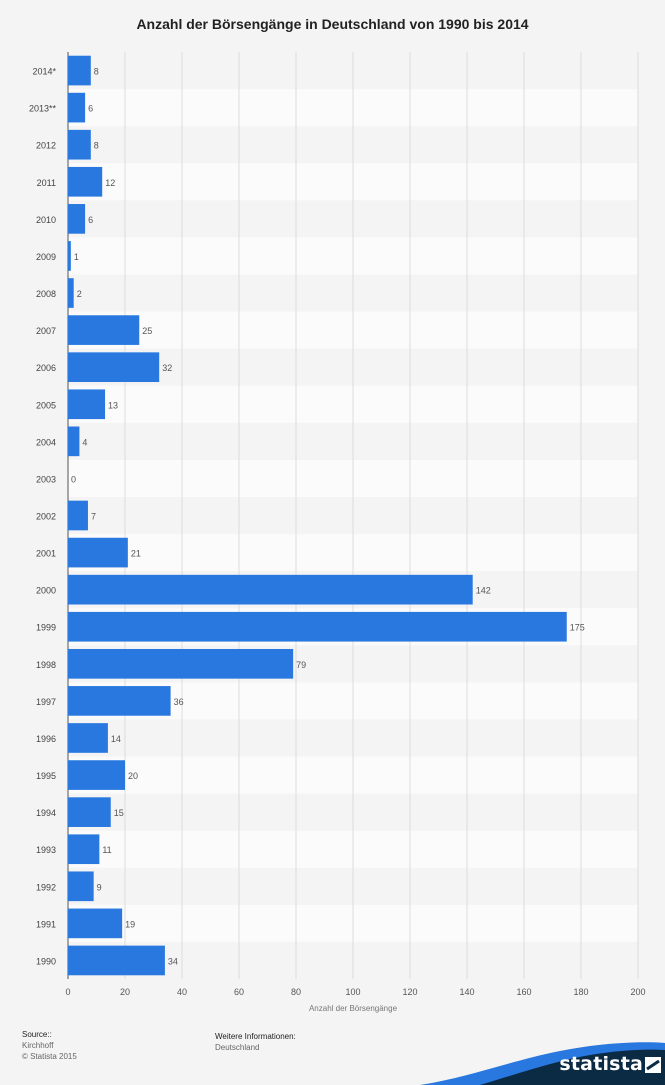  Describe the element at coordinates (46, 405) in the screenshot. I see `category-label: 2005` at that location.